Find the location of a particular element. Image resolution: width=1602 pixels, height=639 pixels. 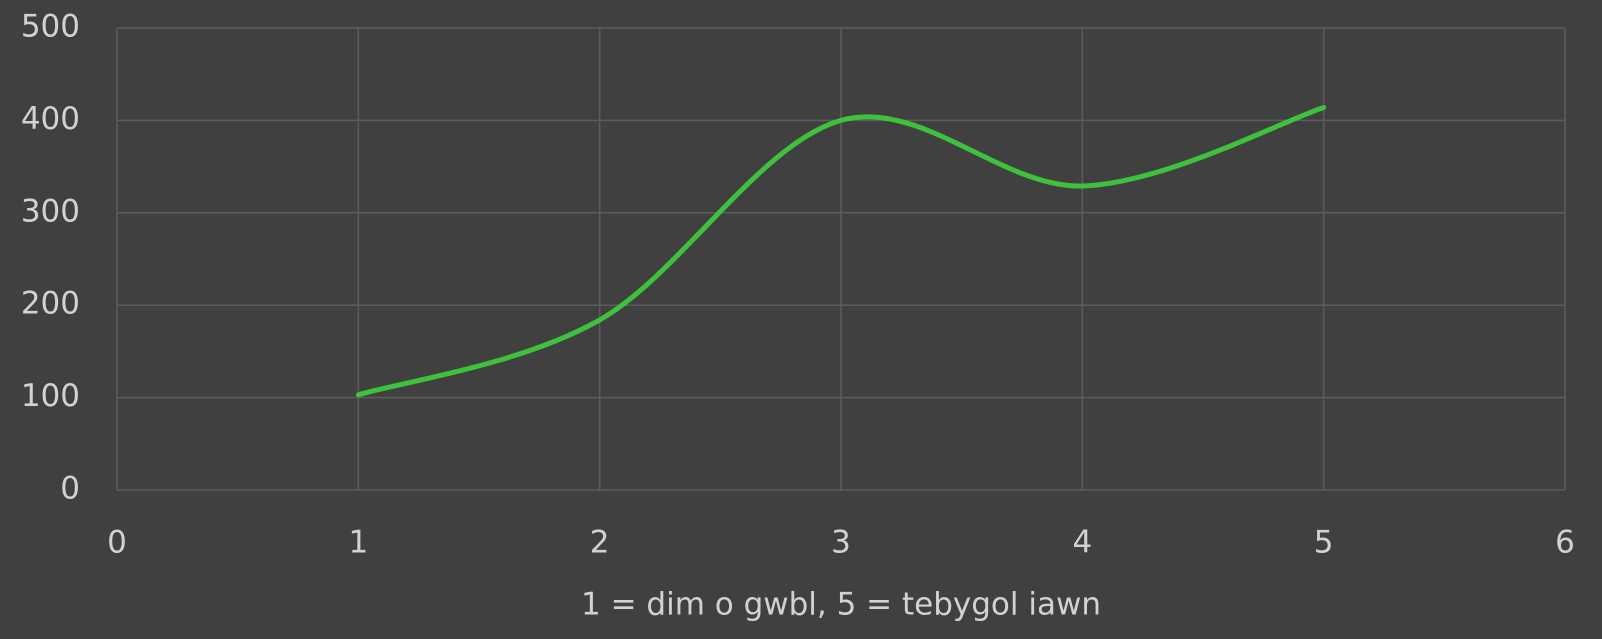

x-tick-label: 4 is located at coordinates (1082, 543).